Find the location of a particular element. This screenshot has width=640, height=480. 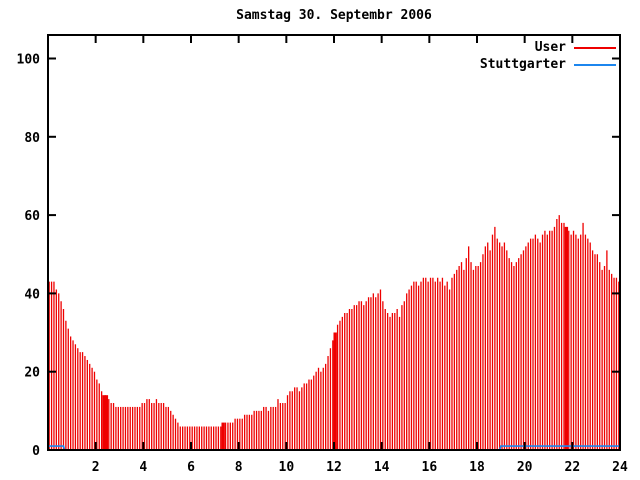

y-tick-label: 100 is located at coordinates (29, 59).